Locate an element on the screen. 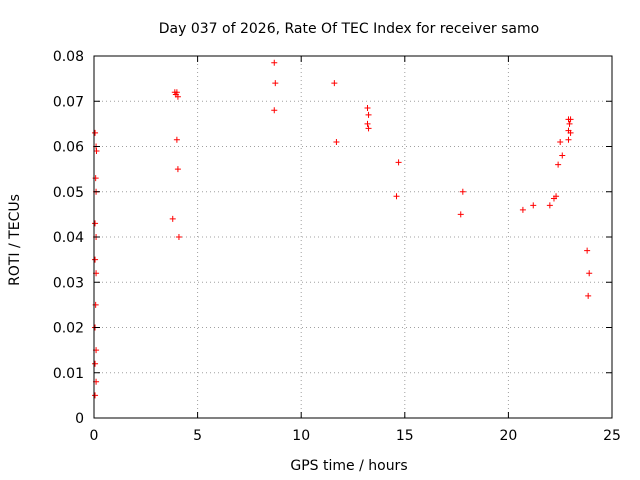 The width and height of the screenshot is (640, 480). x-tick-label: 0 is located at coordinates (94, 436).